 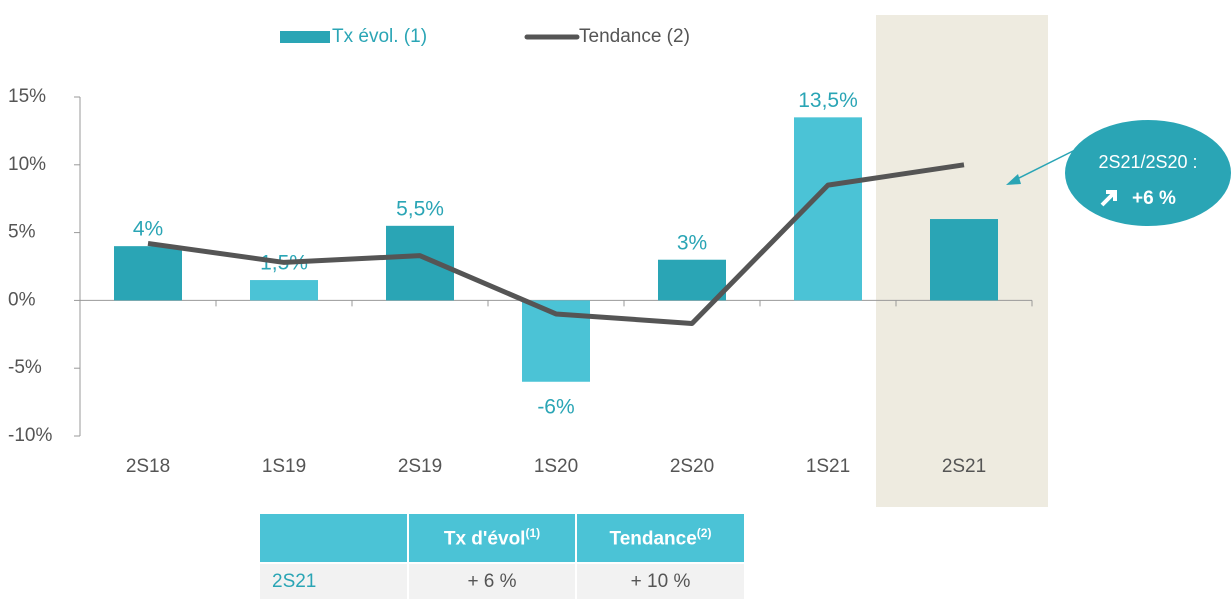 I want to click on row-label: 2S21, so click(x=333, y=581).